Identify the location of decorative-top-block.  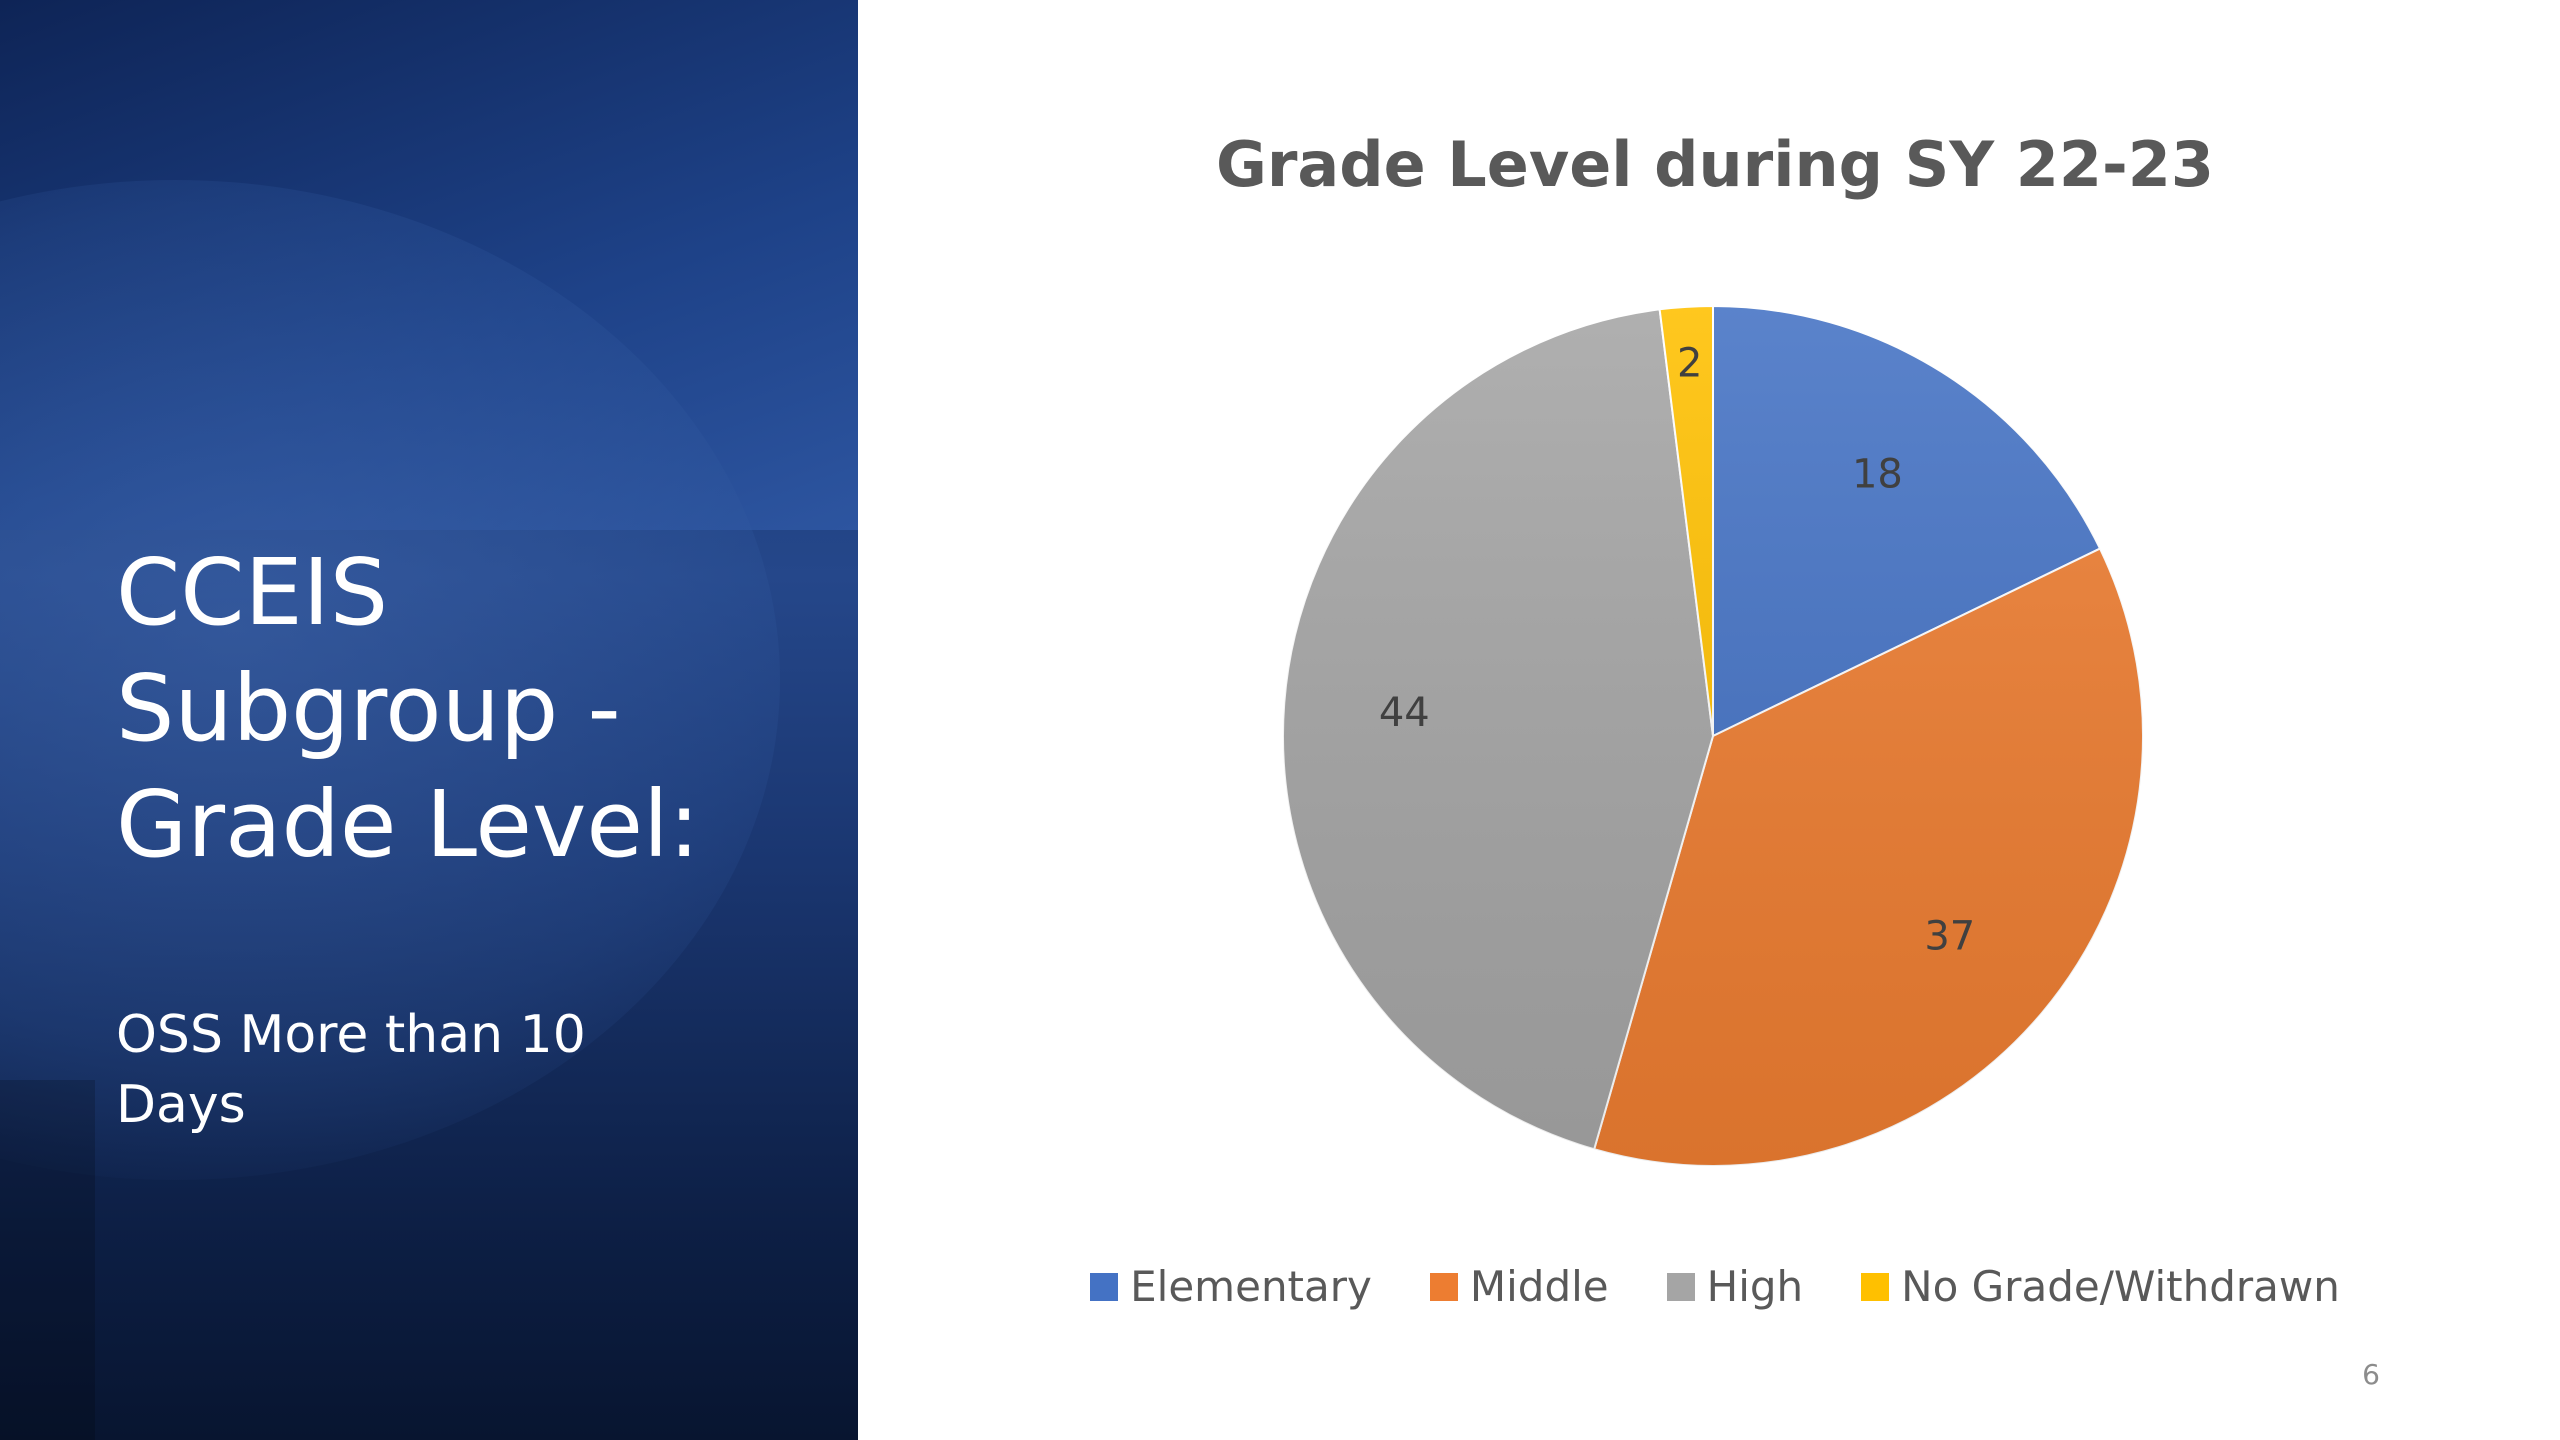
(429, 265).